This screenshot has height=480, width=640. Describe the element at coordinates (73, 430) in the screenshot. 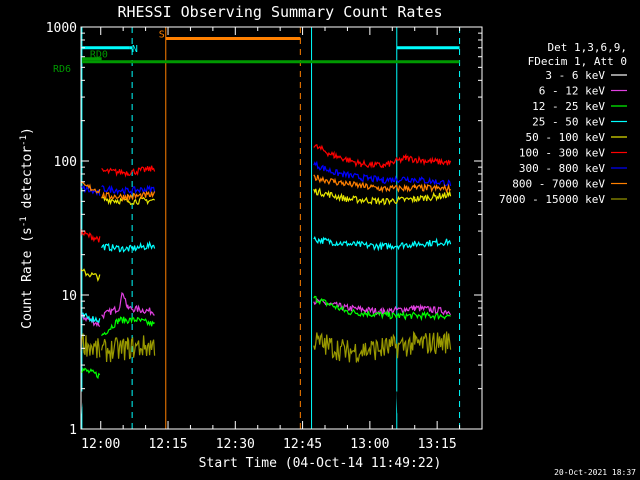

I see `y-tick-label: 1` at that location.